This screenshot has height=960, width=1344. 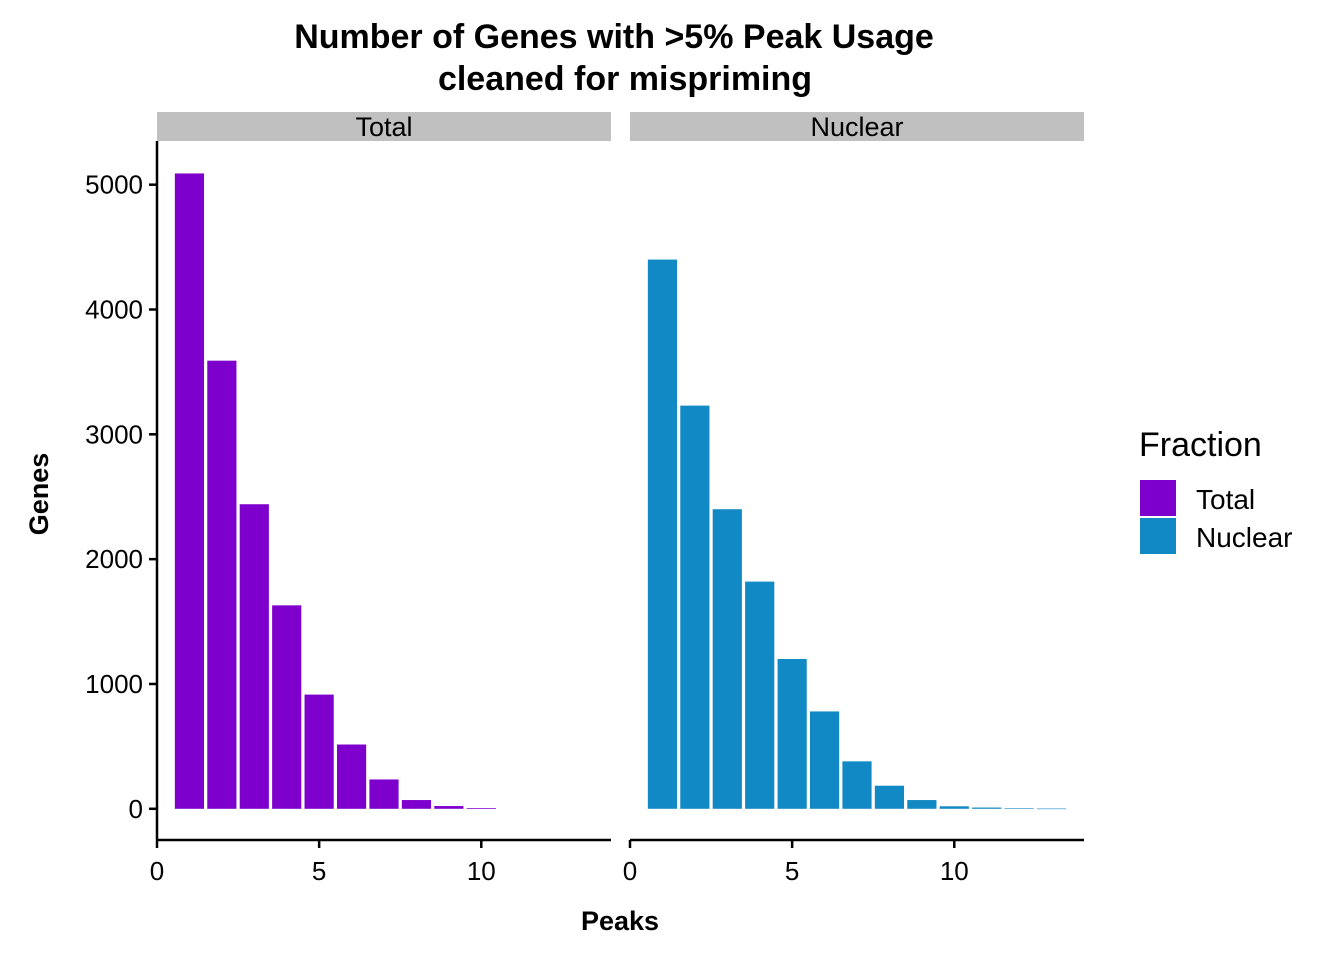 What do you see at coordinates (1158, 498) in the screenshot?
I see `legend-swatch-total` at bounding box center [1158, 498].